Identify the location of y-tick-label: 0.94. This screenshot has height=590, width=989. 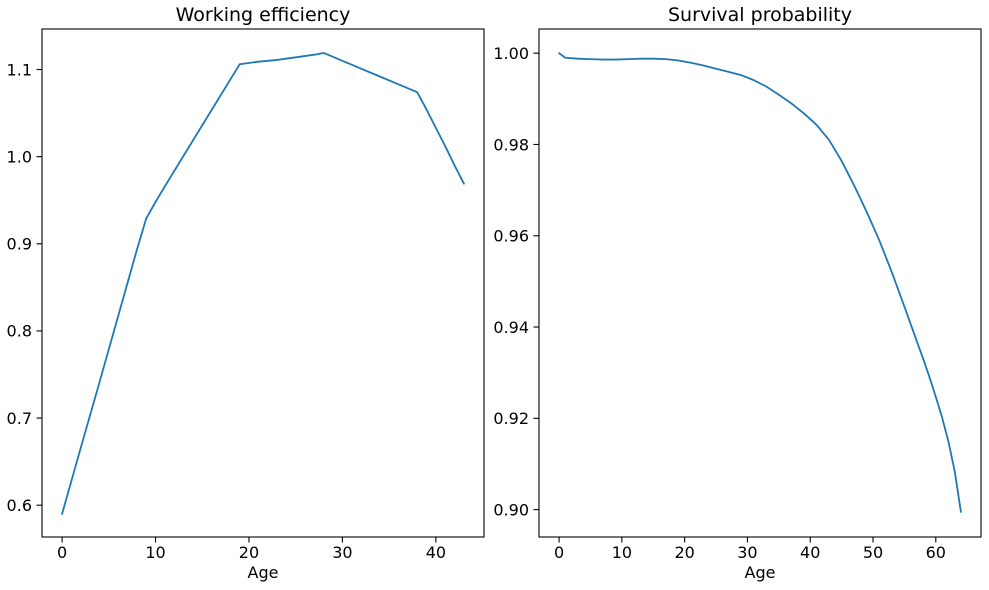
(511, 327).